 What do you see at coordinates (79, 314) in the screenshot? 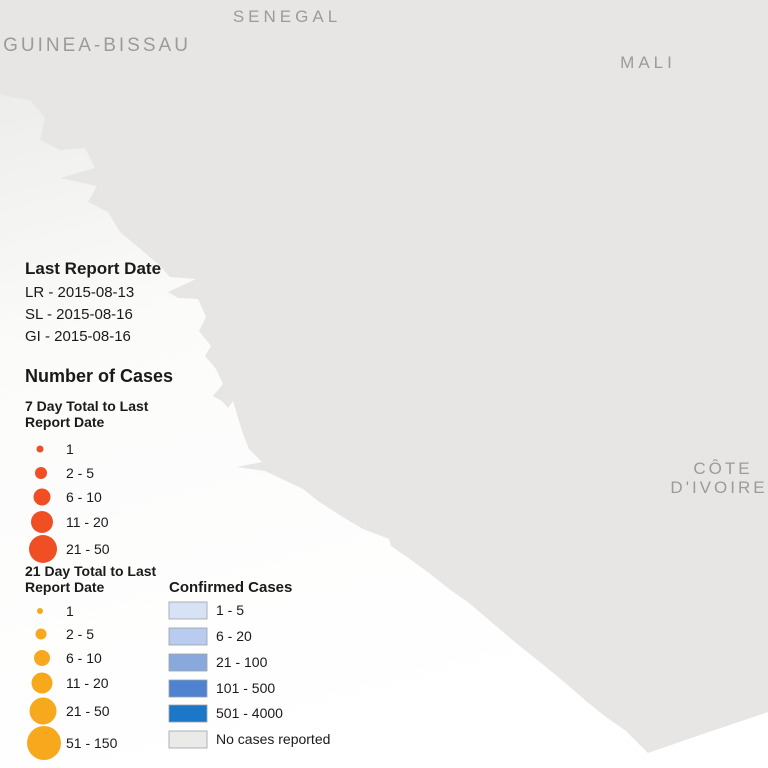
I see `svg-text: SL - 2015-08-16` at bounding box center [79, 314].